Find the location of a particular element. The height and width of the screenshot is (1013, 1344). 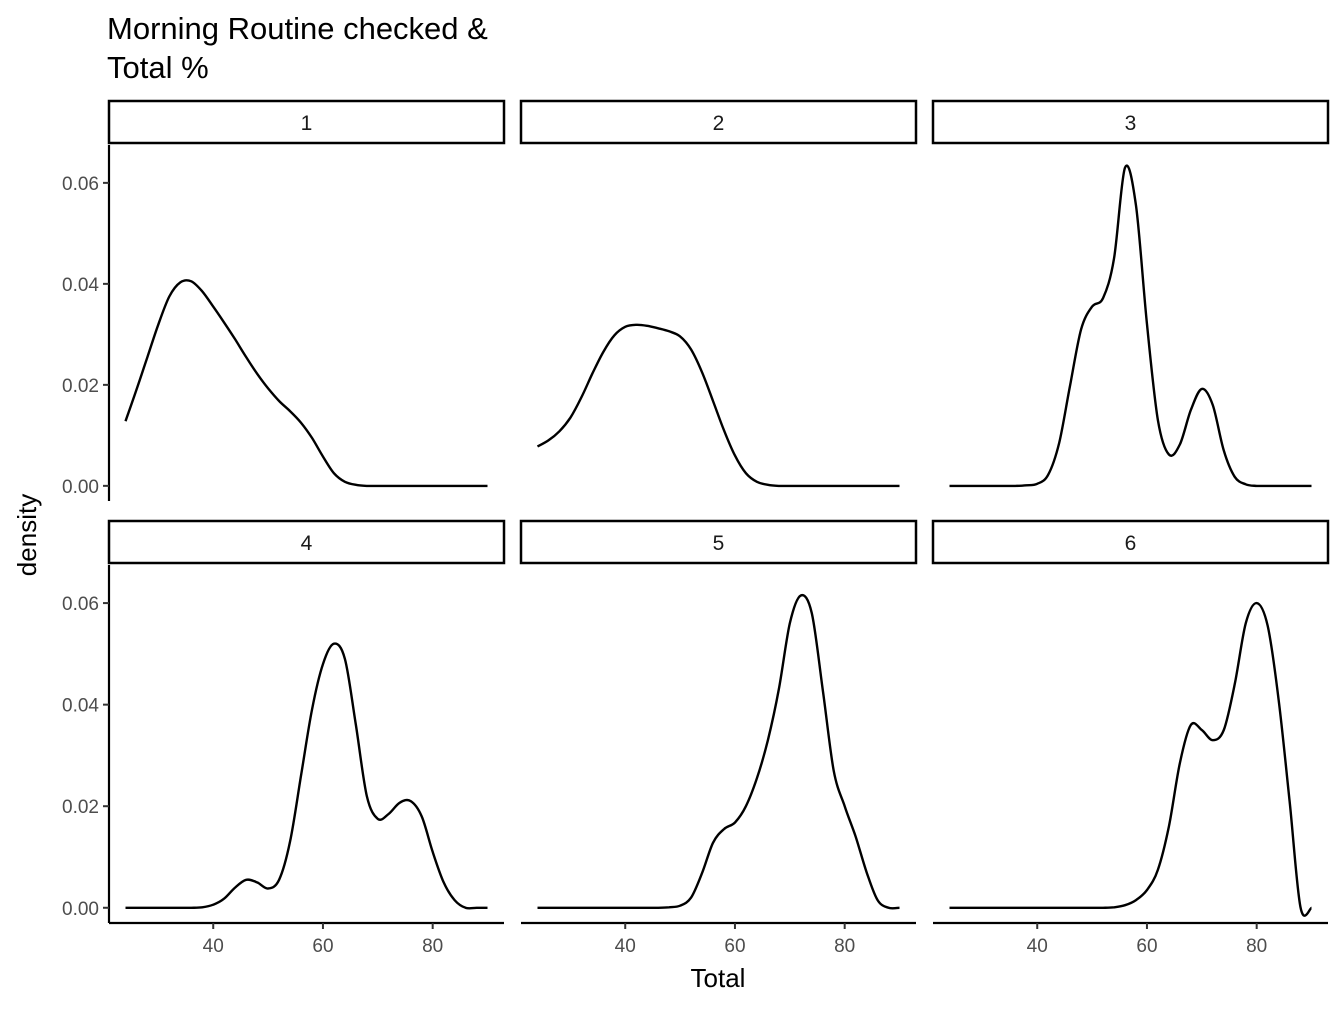

x-axis-label: Total is located at coordinates (718, 978).